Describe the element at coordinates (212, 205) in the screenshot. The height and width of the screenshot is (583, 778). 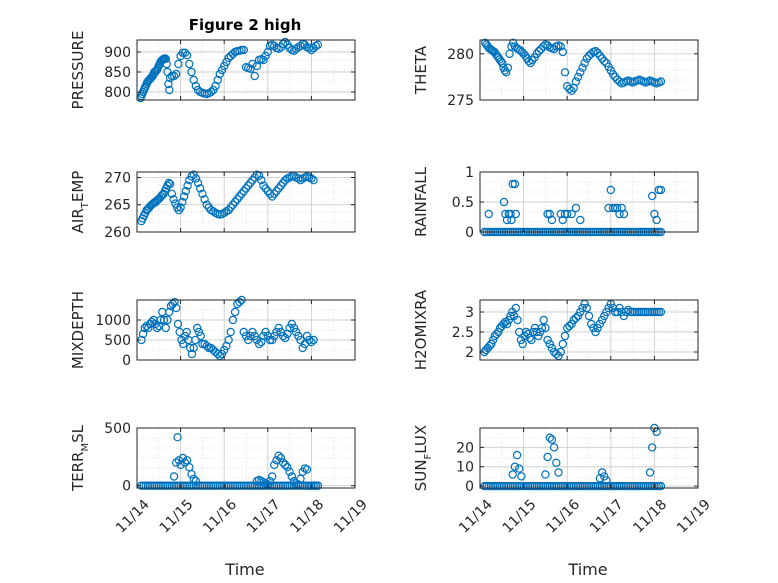
I see `subplot-air_temp: 260 265 270 AIRTEMP` at that location.